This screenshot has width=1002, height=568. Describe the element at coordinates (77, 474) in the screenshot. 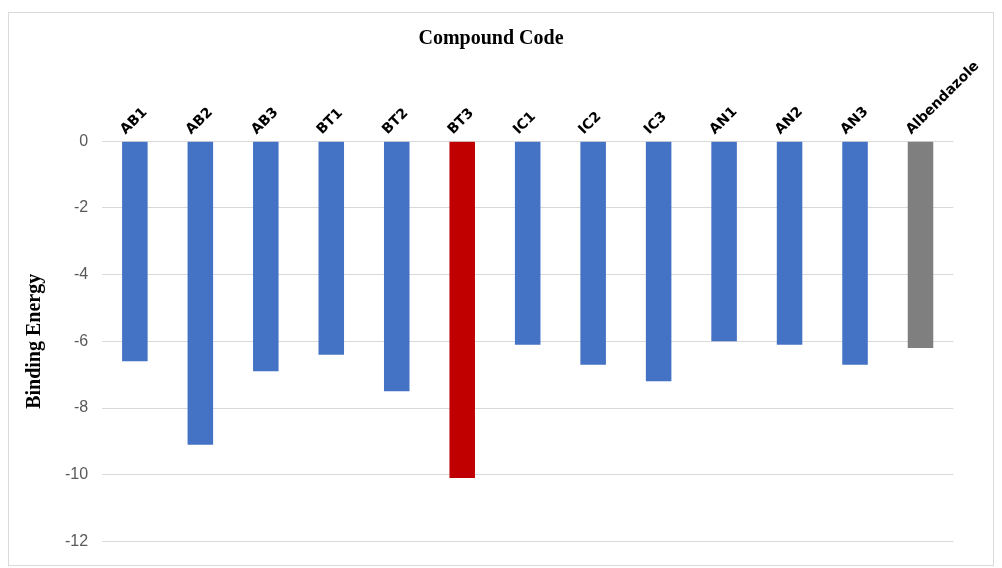

I see `y-tick-label: -10` at that location.